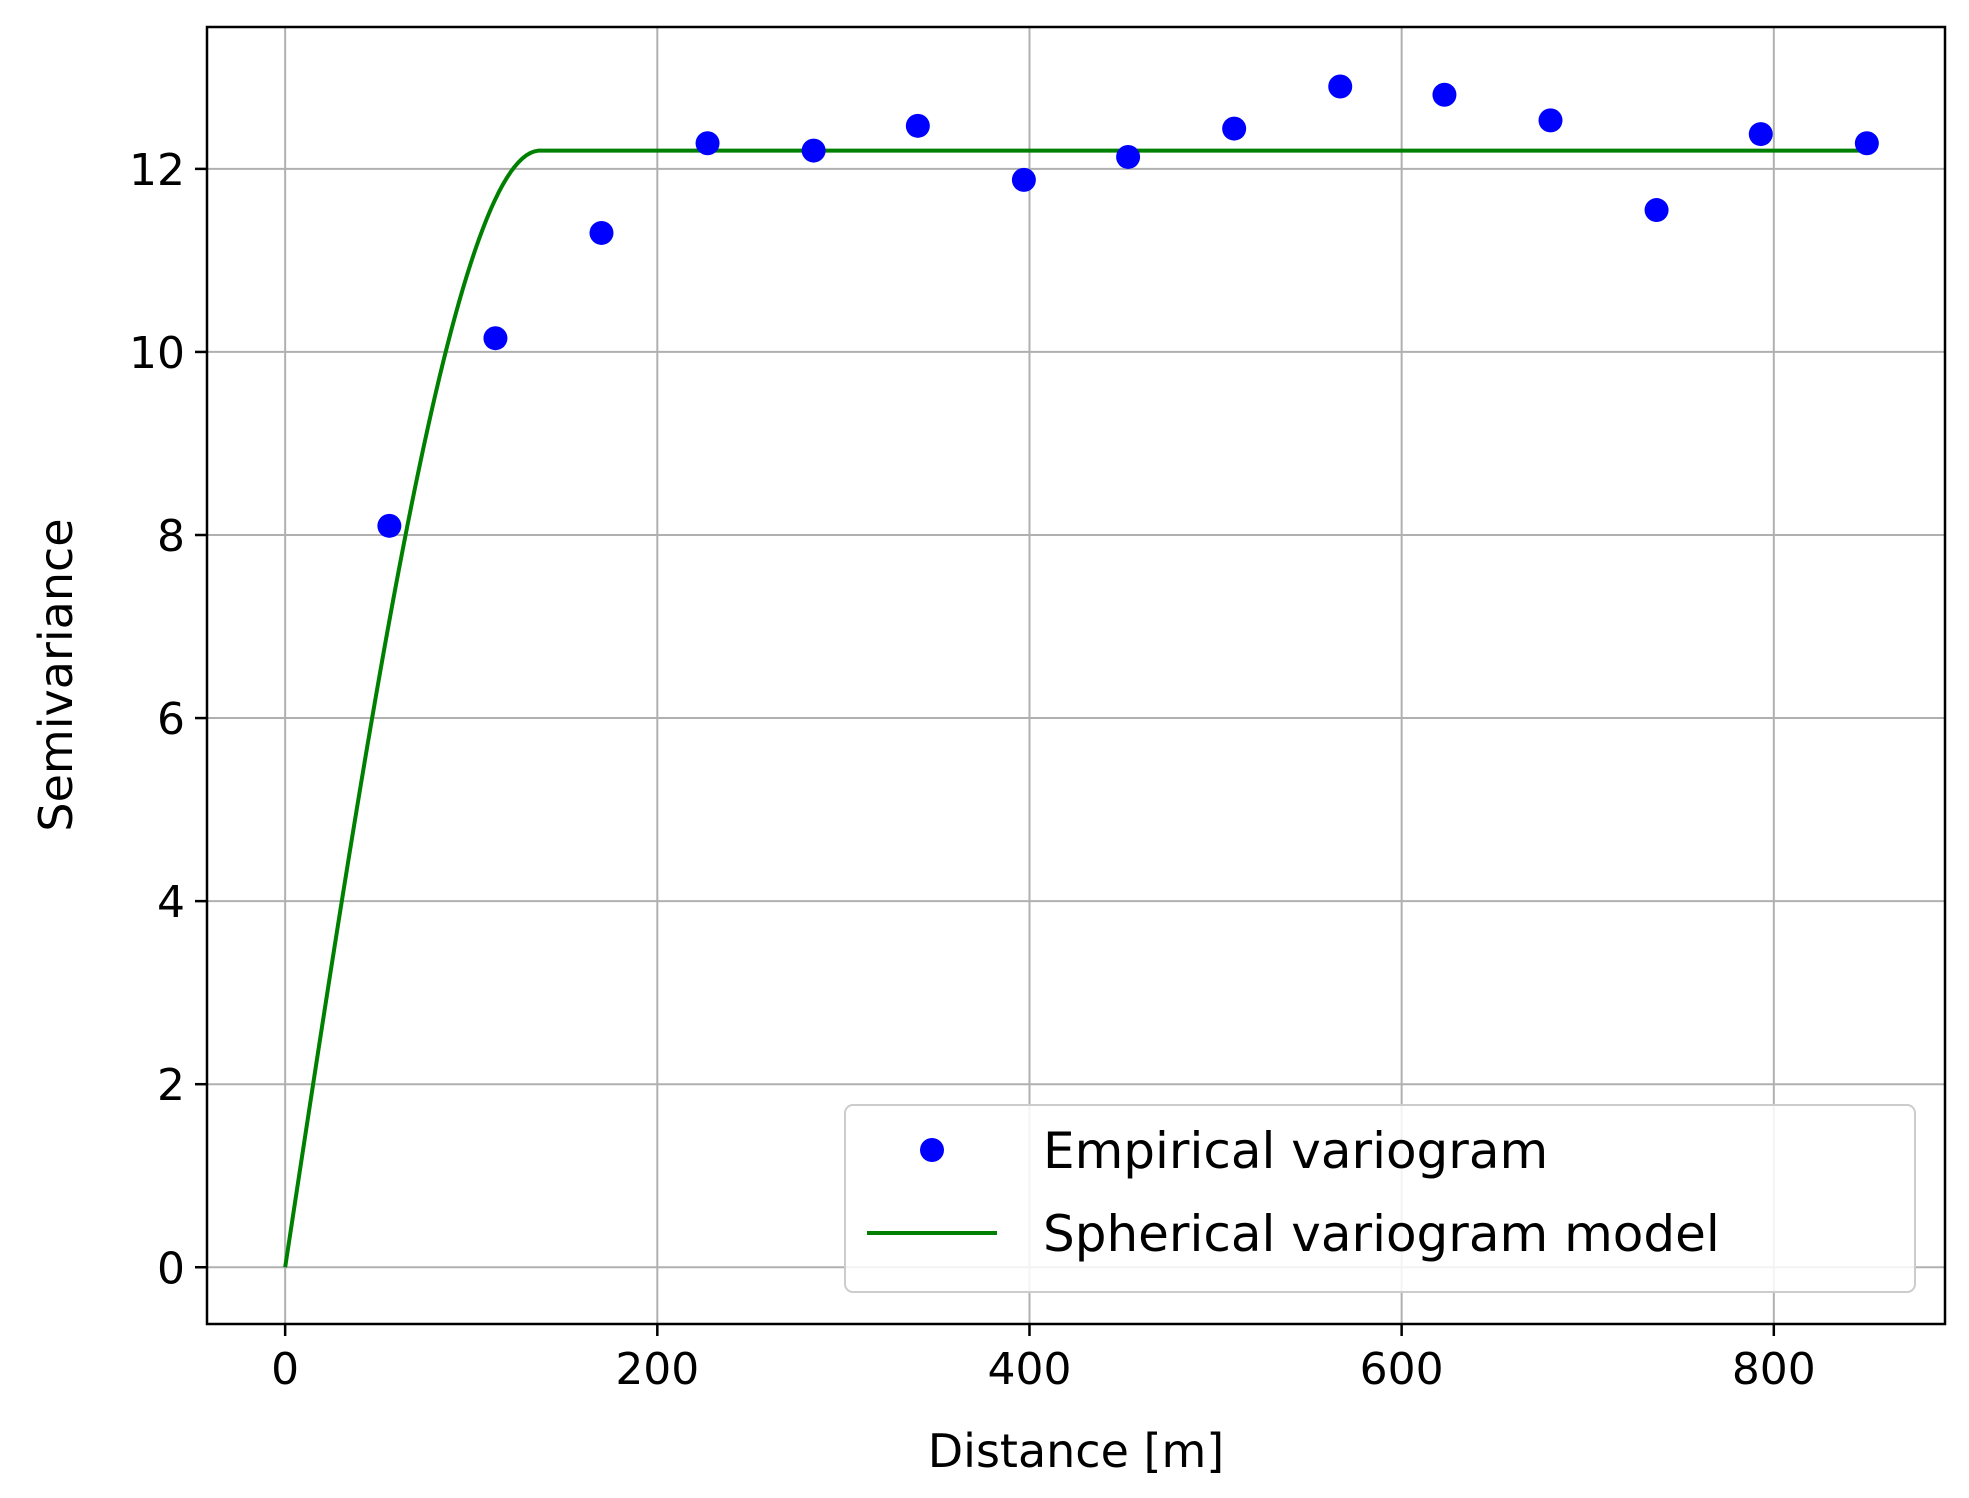  I want to click on y-tick-label: 4, so click(171, 902).